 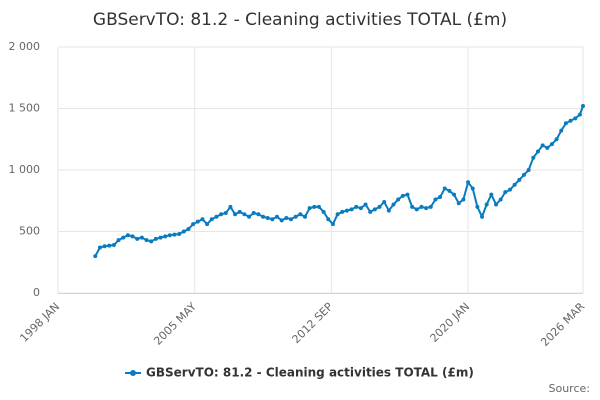 I want to click on y-tick-label: 1 500, so click(x=25, y=108).